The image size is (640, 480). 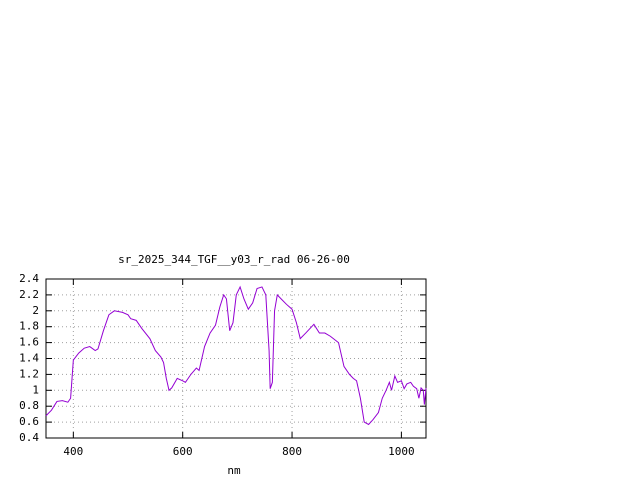 What do you see at coordinates (73, 451) in the screenshot?
I see `x-tick-label: 400` at bounding box center [73, 451].